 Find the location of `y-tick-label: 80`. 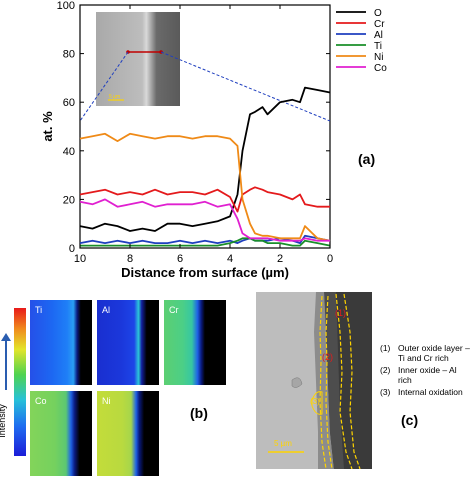

y-tick-label: 80 is located at coordinates (69, 55).